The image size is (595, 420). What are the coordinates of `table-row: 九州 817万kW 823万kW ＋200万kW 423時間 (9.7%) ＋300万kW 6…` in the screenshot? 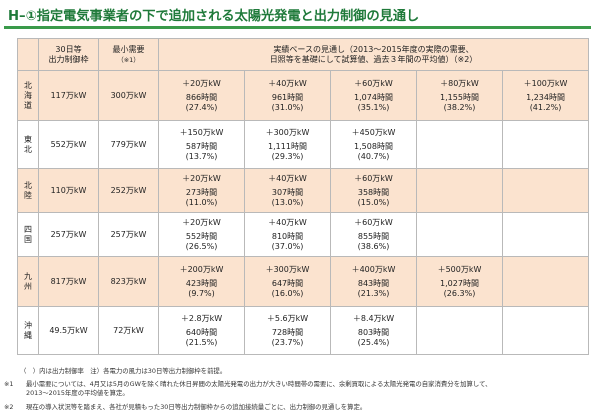 It's located at (303, 281).